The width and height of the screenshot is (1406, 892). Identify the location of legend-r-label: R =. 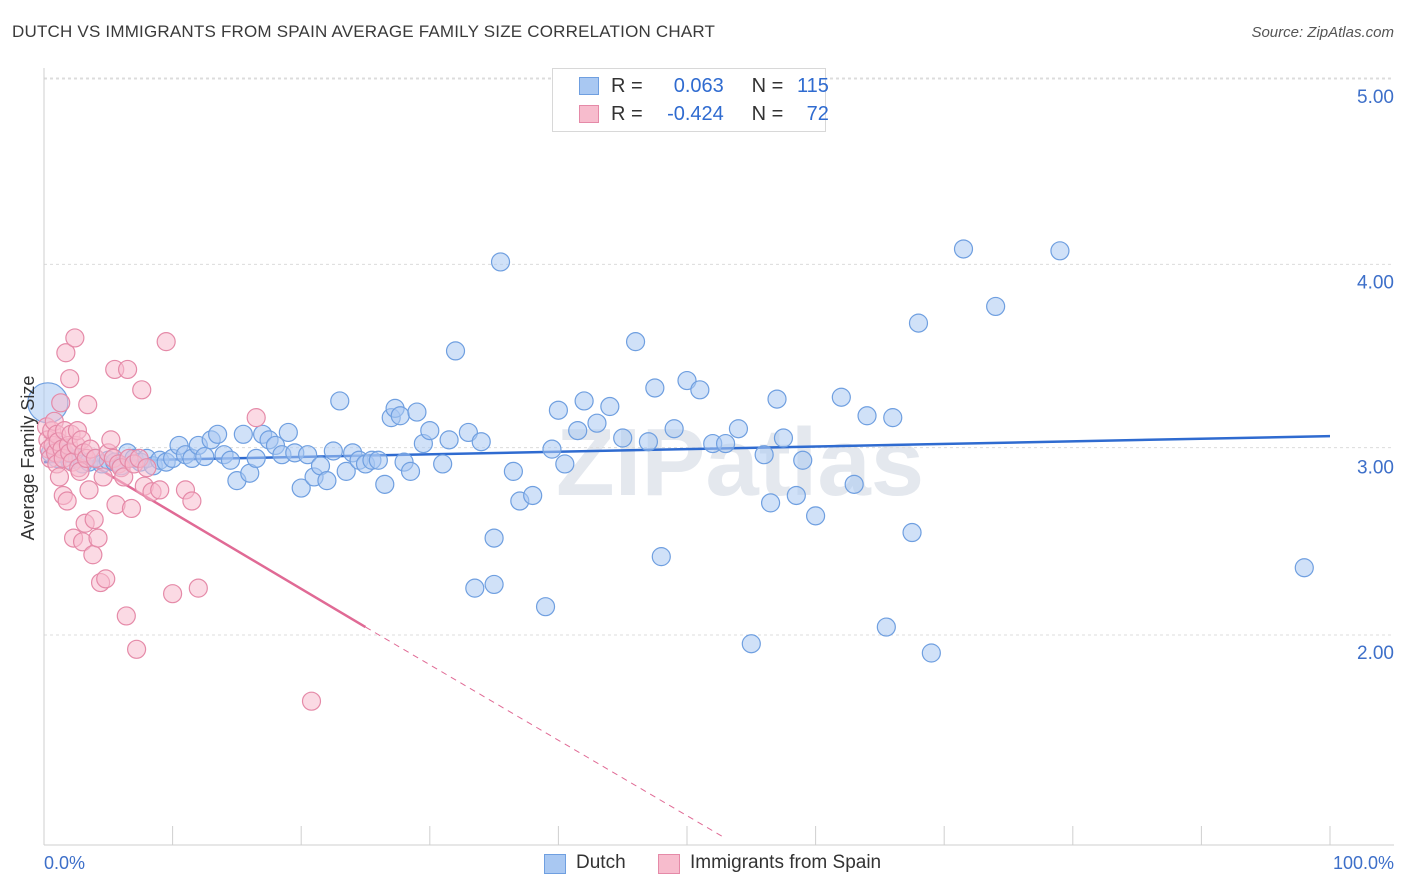
(627, 86).